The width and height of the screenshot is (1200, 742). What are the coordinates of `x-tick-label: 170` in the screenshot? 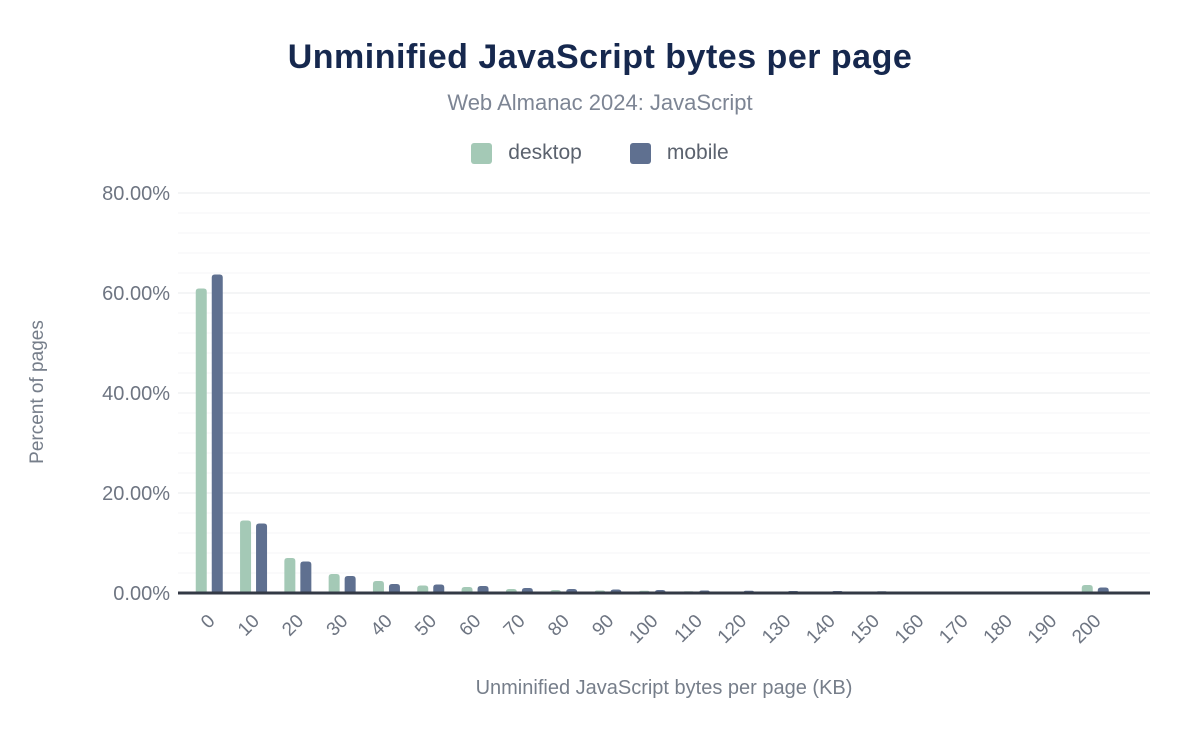 It's located at (953, 629).